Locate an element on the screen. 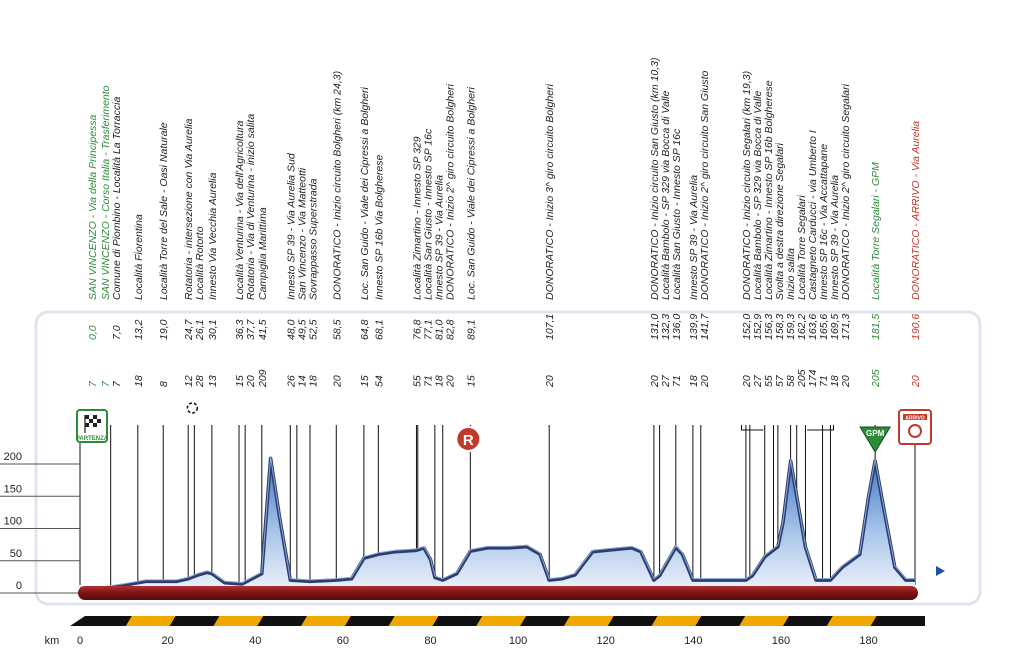 This screenshot has height=649, width=1010. waypoint-km: 152,9 is located at coordinates (758, 327).